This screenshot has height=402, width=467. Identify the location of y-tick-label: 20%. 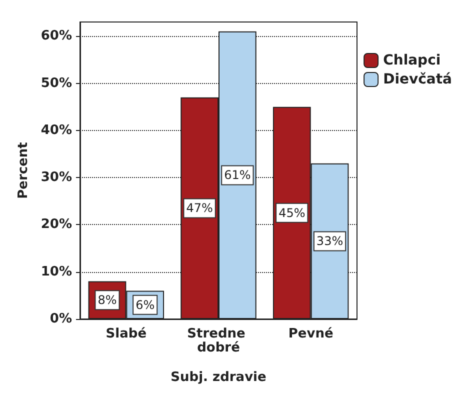
(56, 224).